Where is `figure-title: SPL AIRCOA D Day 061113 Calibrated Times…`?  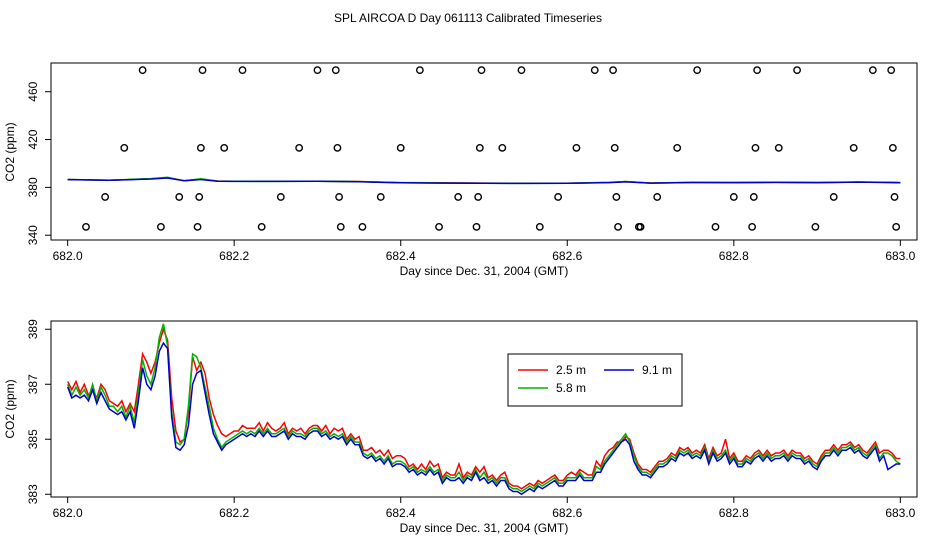
figure-title: SPL AIRCOA D Day 061113 Calibrated Times… is located at coordinates (468, 18).